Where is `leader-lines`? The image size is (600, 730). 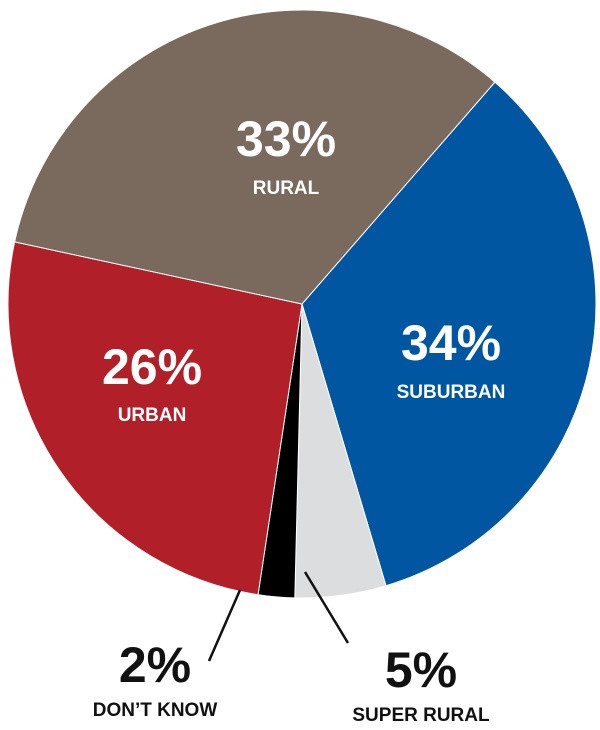 leader-lines is located at coordinates (278, 616).